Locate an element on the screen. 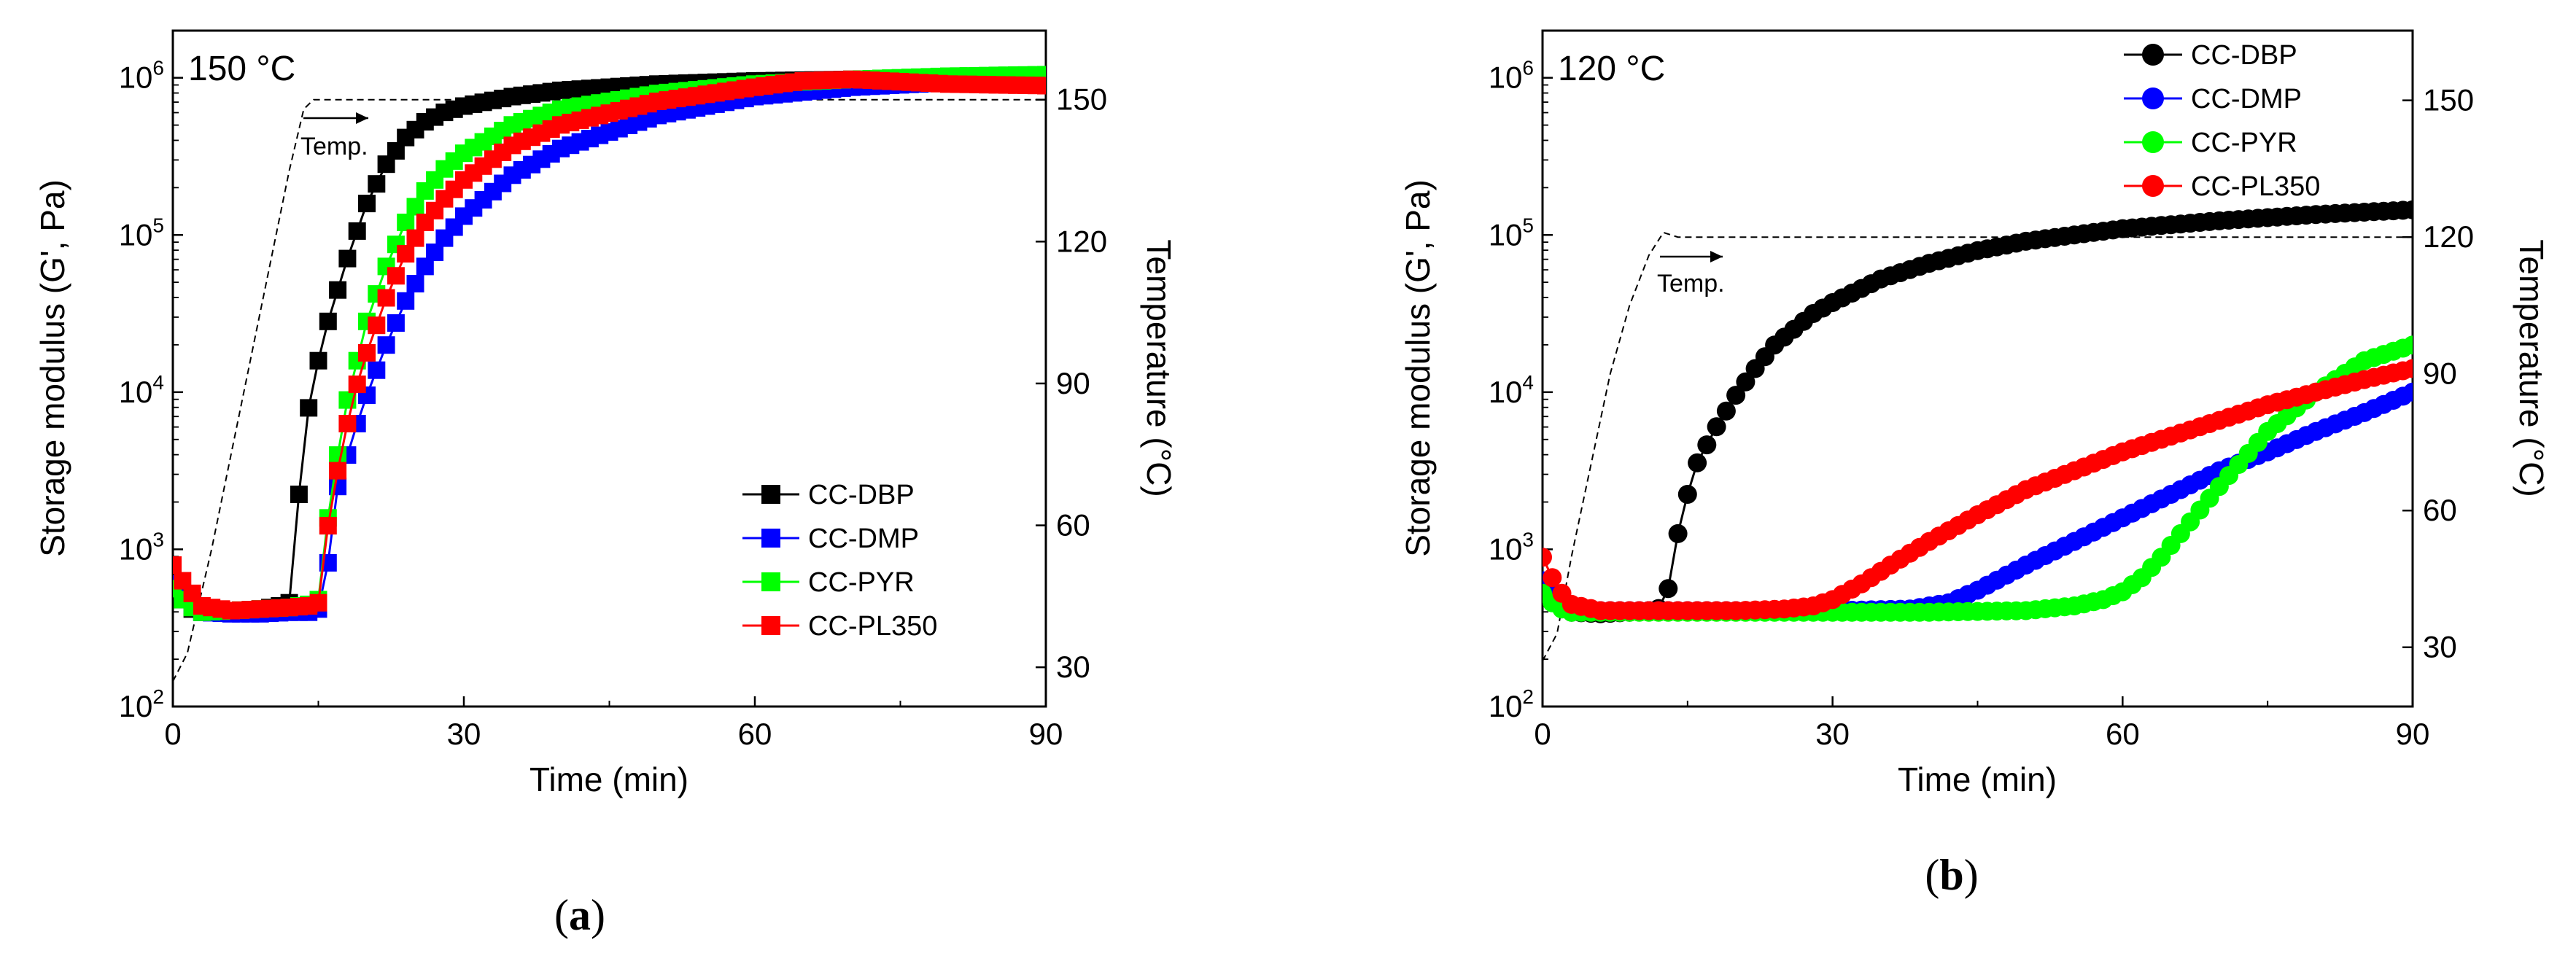 Image resolution: width=2576 pixels, height=969 pixels. condition-label-b: 120 °C is located at coordinates (1612, 69).